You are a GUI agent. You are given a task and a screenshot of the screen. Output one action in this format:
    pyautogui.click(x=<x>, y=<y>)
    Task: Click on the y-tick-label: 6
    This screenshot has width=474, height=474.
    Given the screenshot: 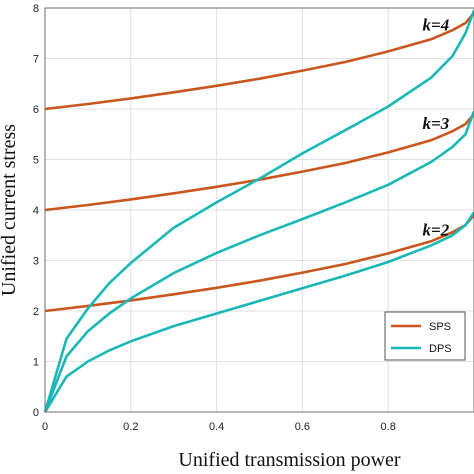 What is the action you would take?
    pyautogui.click(x=36, y=110)
    